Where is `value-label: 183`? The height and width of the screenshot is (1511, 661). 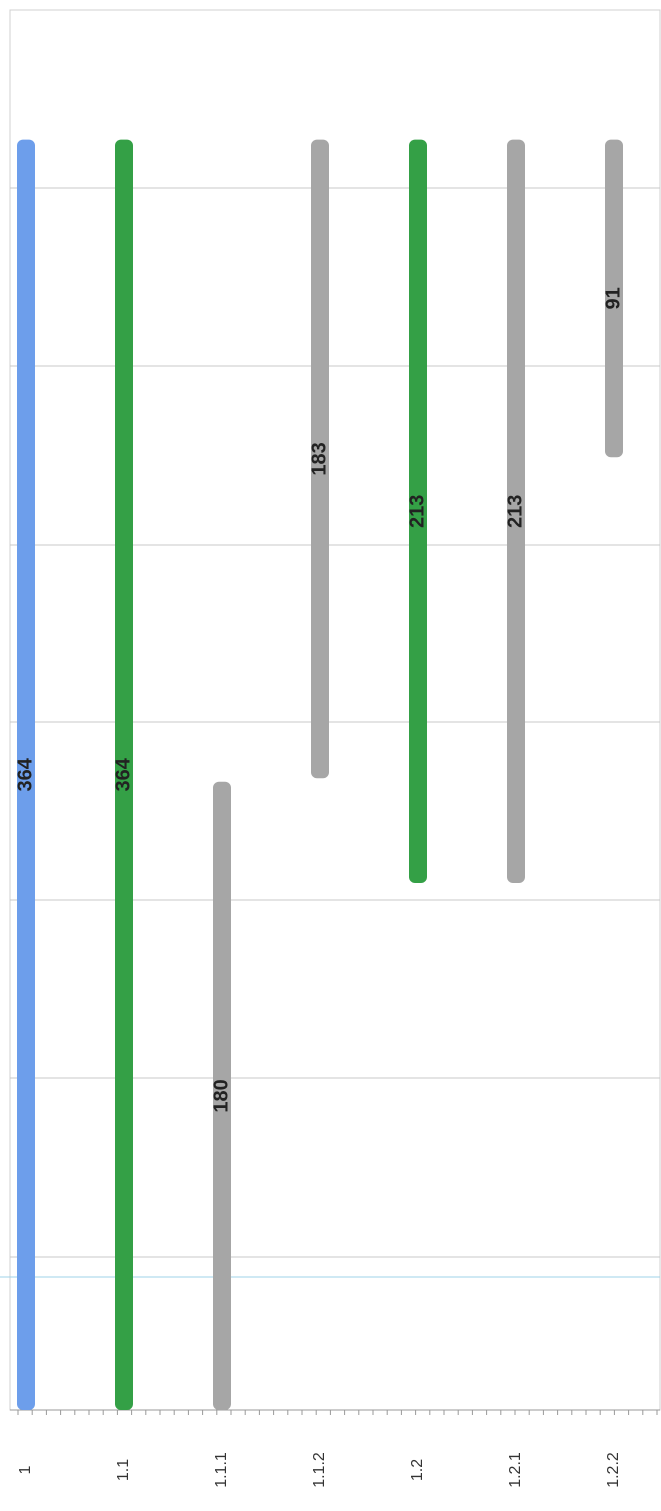
value-label: 183 is located at coordinates (319, 458).